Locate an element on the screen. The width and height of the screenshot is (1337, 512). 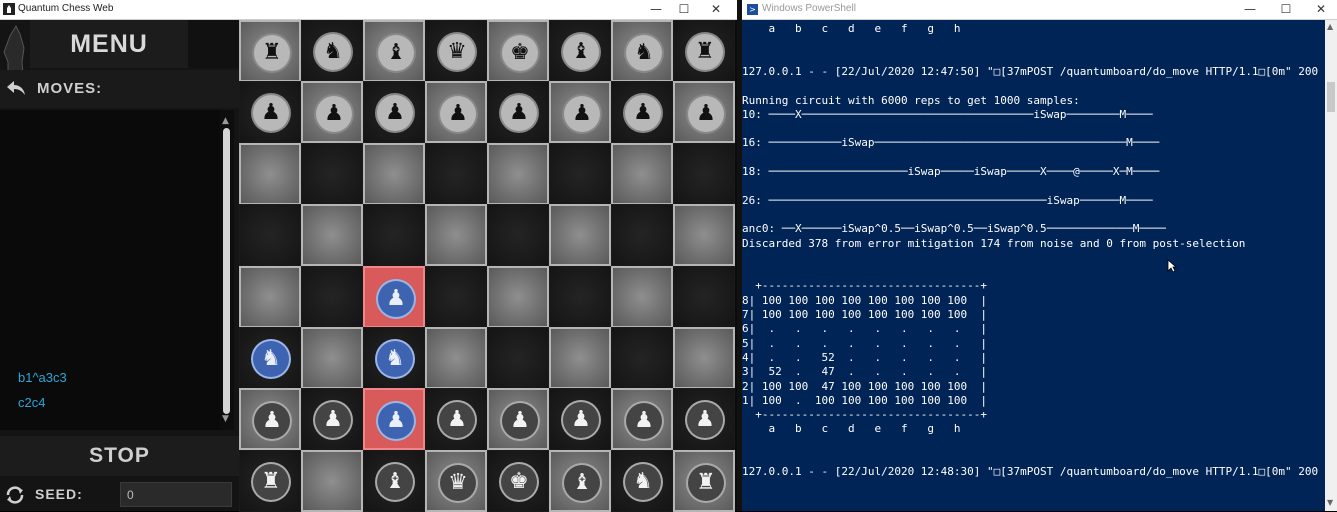
square-g6 is located at coordinates (642, 173).